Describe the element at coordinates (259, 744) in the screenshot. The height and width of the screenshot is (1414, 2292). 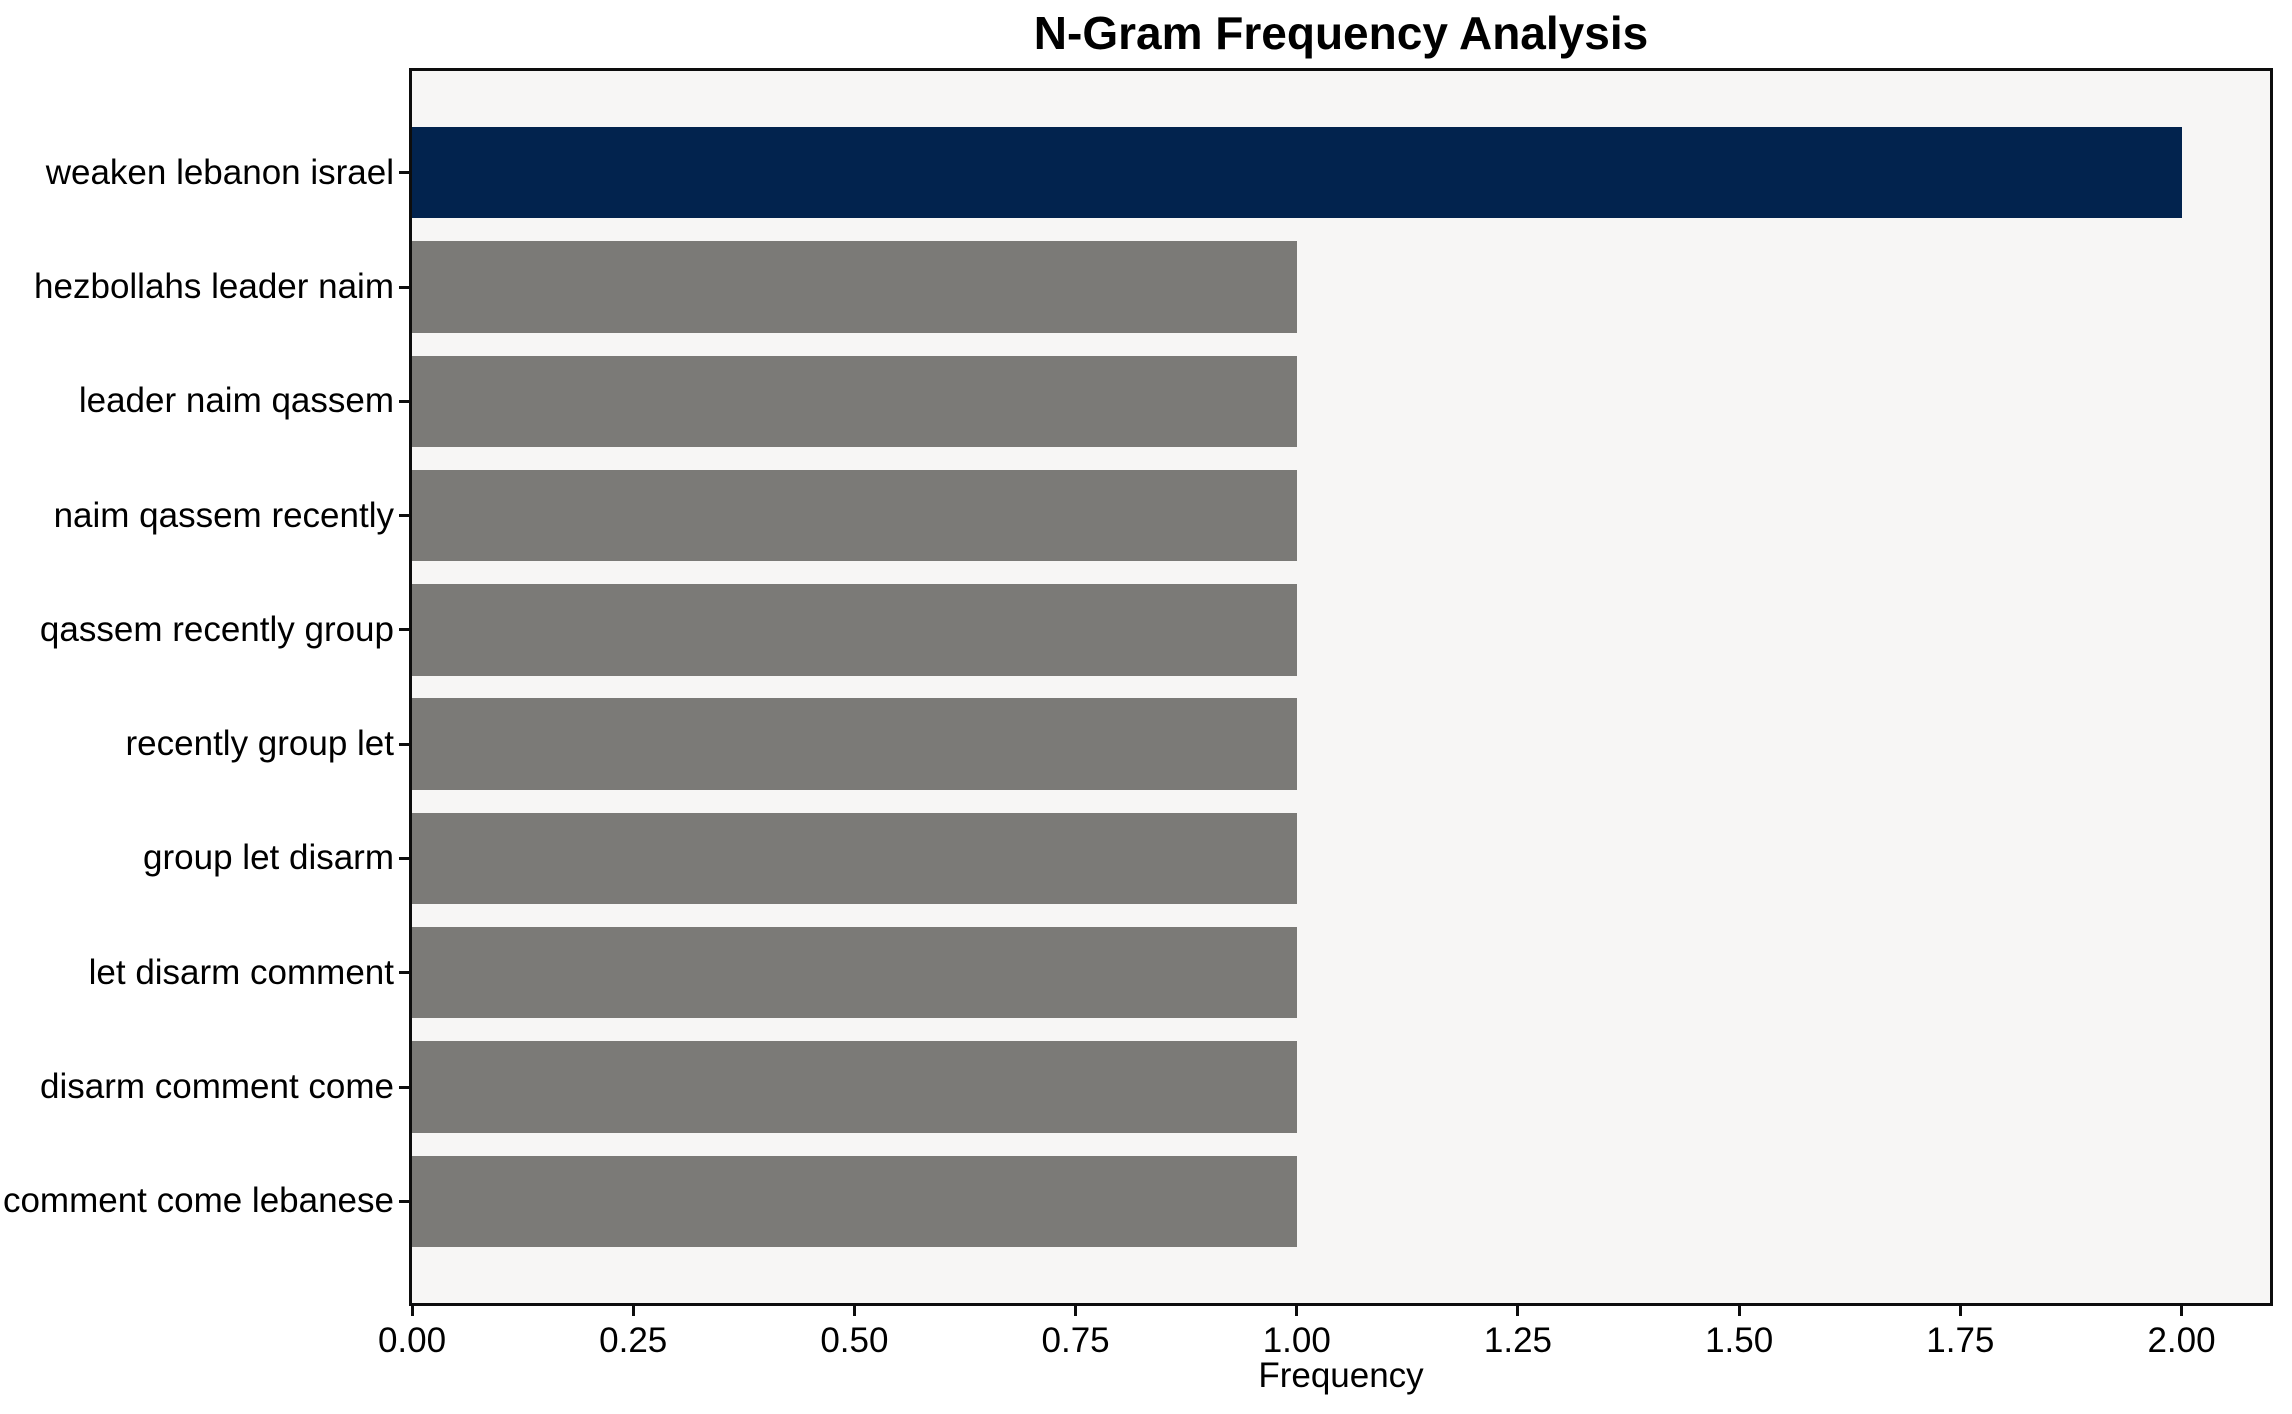
I see `y-tick-label: recently group let` at that location.